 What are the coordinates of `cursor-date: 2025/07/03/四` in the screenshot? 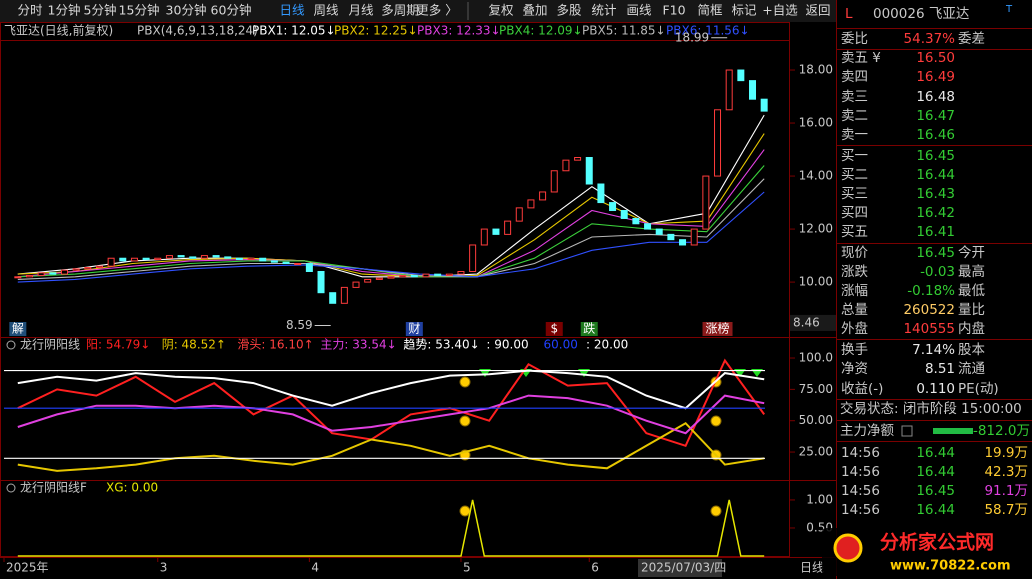 It's located at (683, 568).